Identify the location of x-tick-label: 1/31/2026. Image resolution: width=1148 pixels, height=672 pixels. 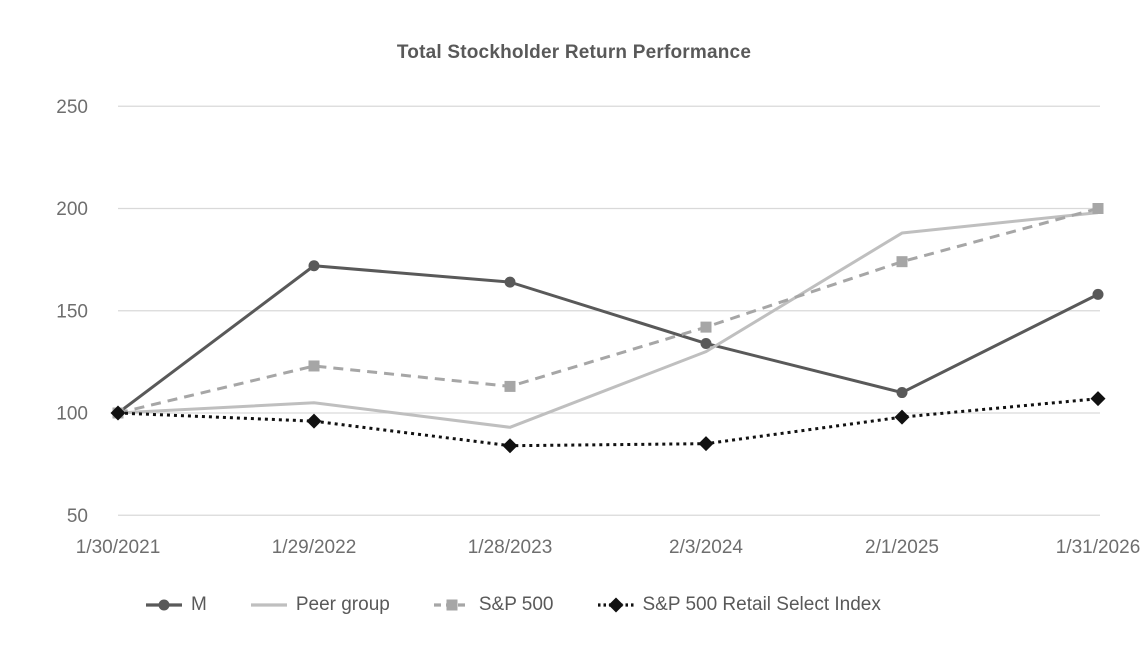
(1098, 547).